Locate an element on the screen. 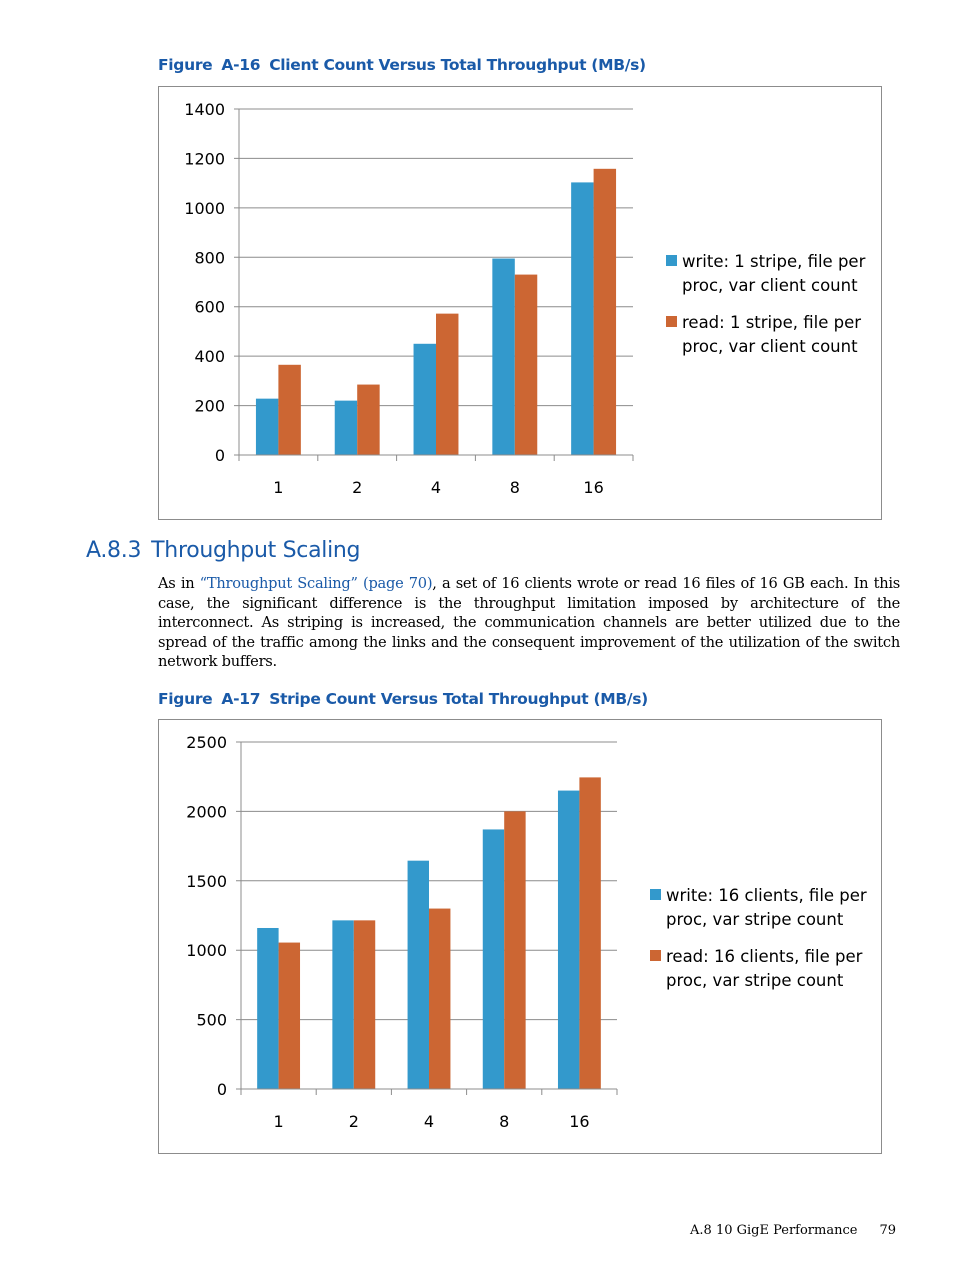  chart1-legend-label-write: write: 16 clients, file per is located at coordinates (766, 895).